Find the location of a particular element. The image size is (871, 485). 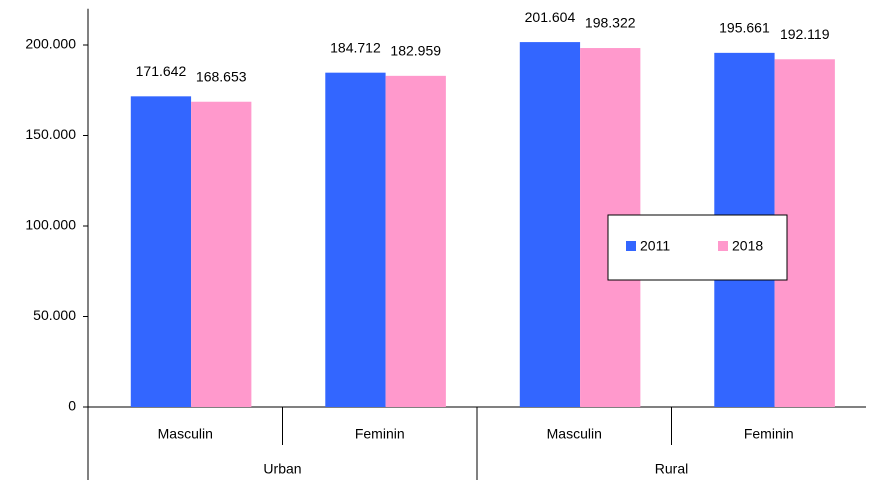

y-tick-label: 50.000 is located at coordinates (54, 315).